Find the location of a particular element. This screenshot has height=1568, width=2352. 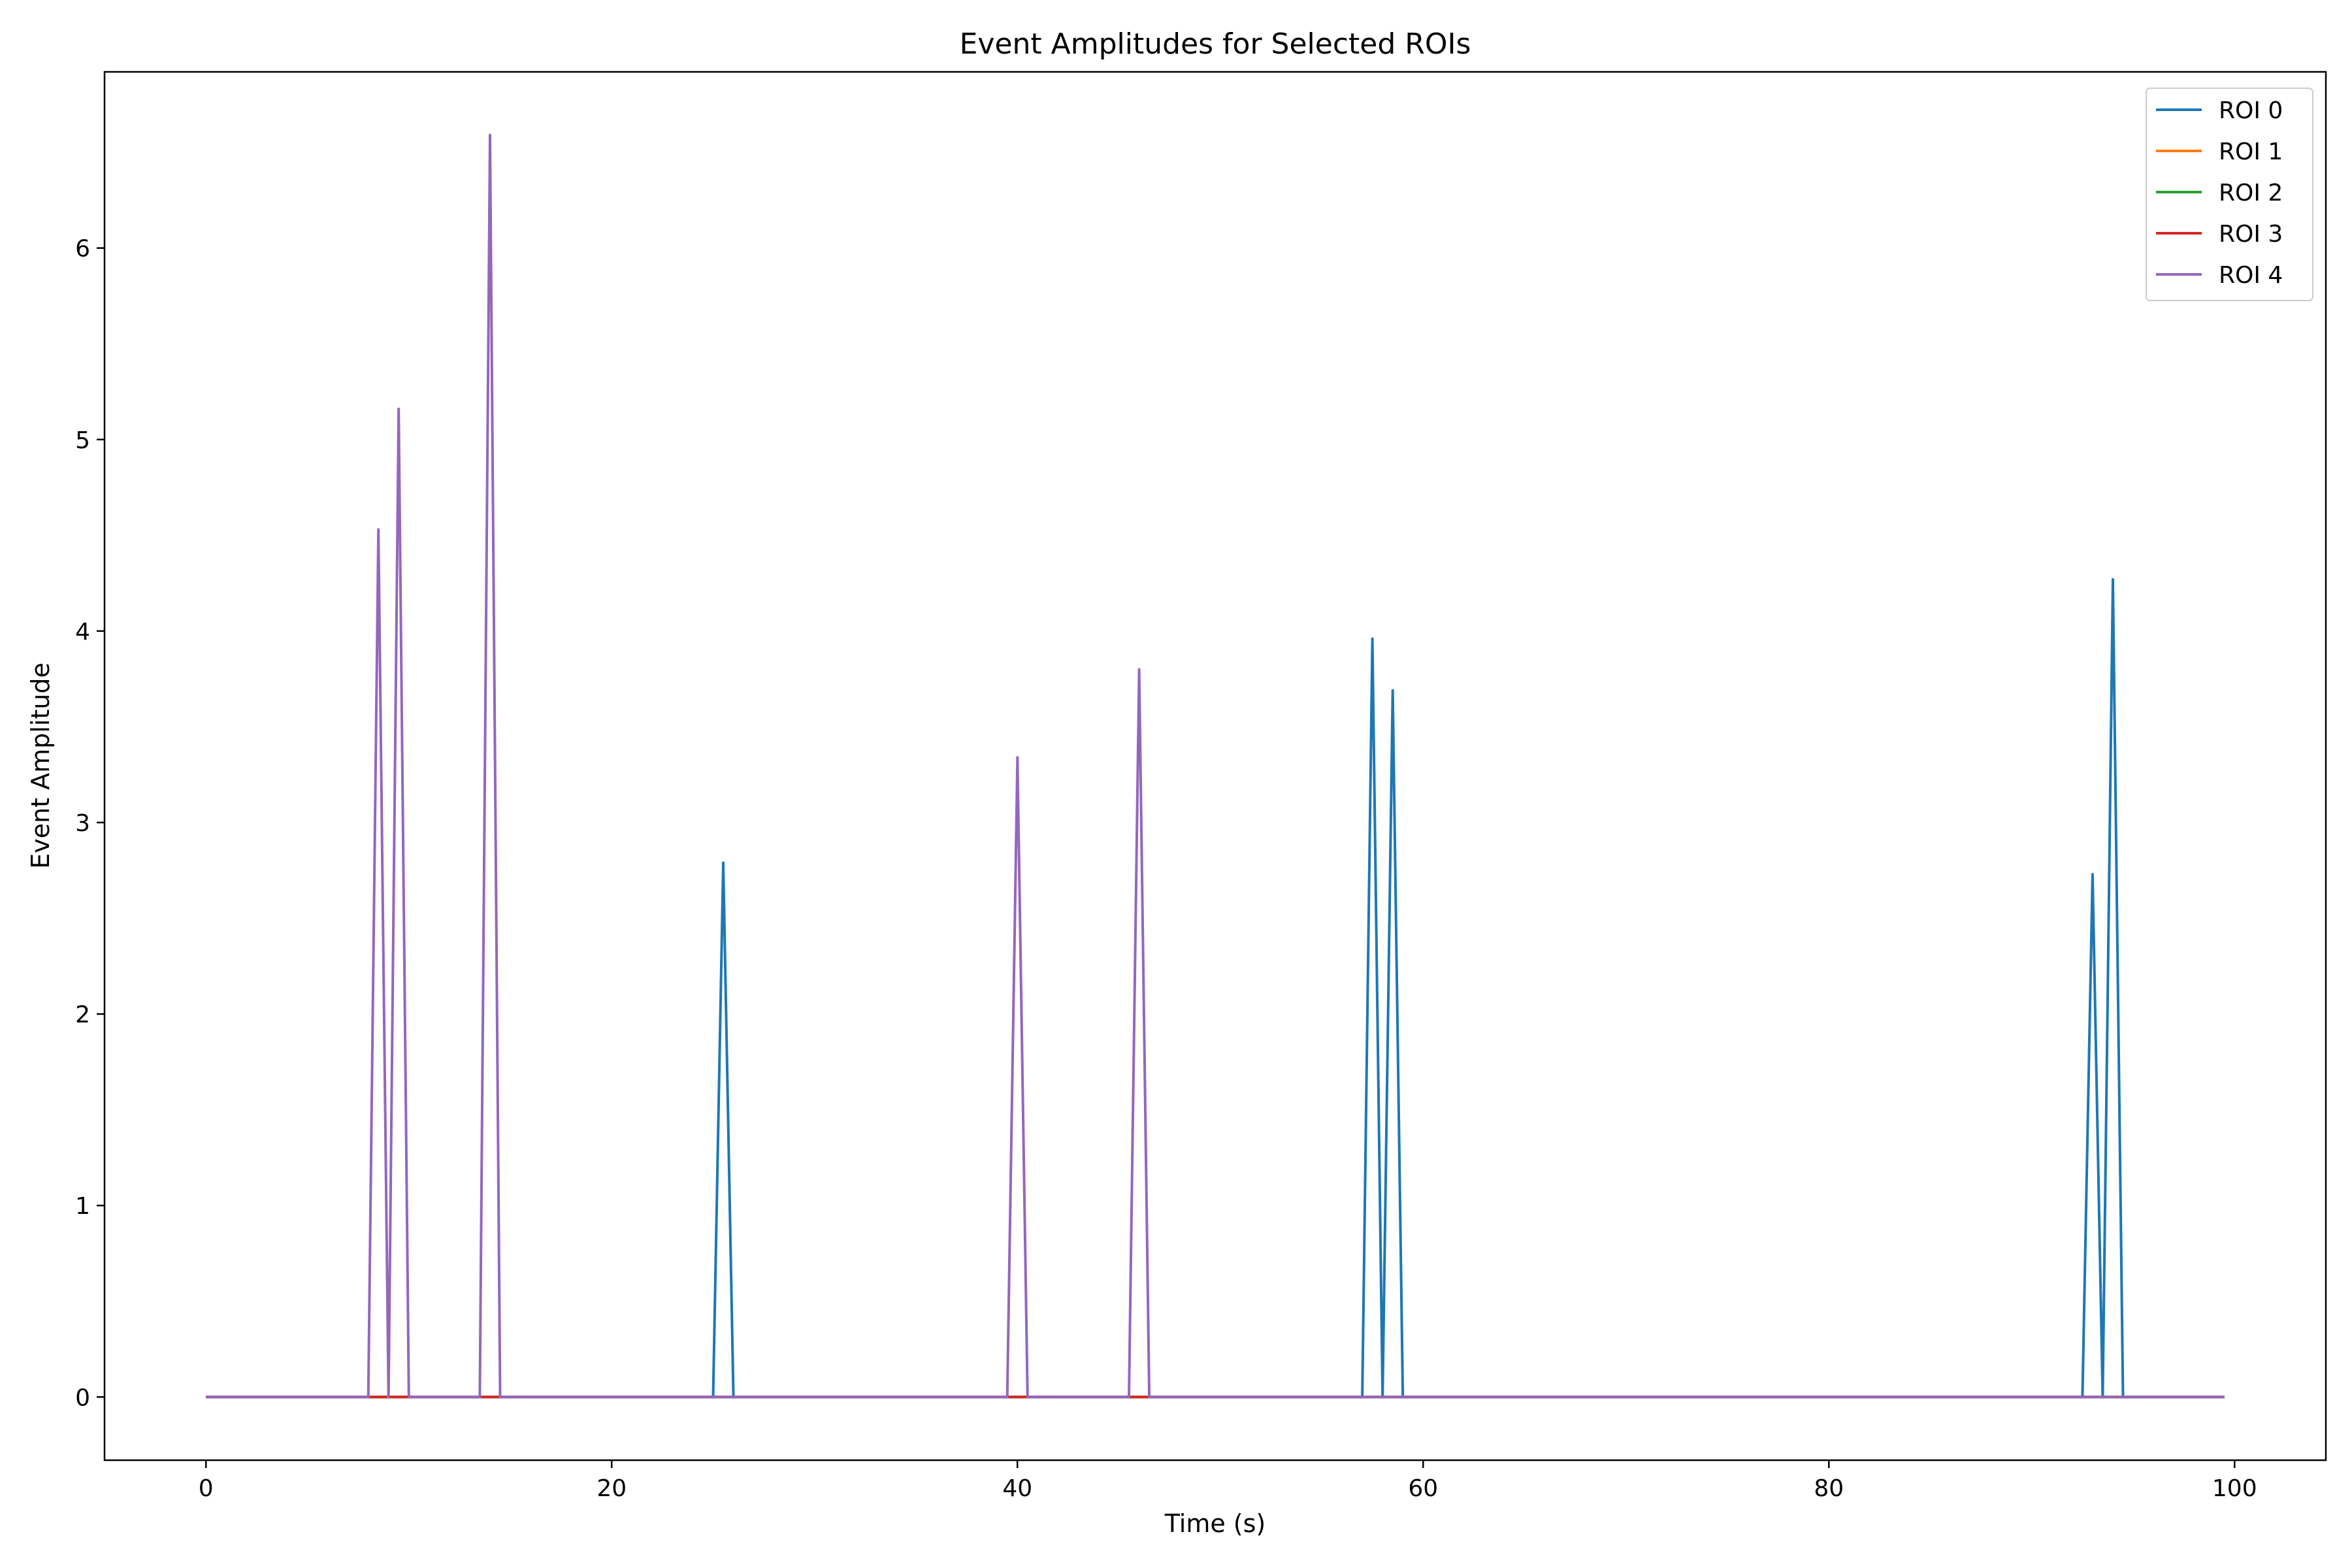

legend-label: ROI 2 is located at coordinates (2251, 193).